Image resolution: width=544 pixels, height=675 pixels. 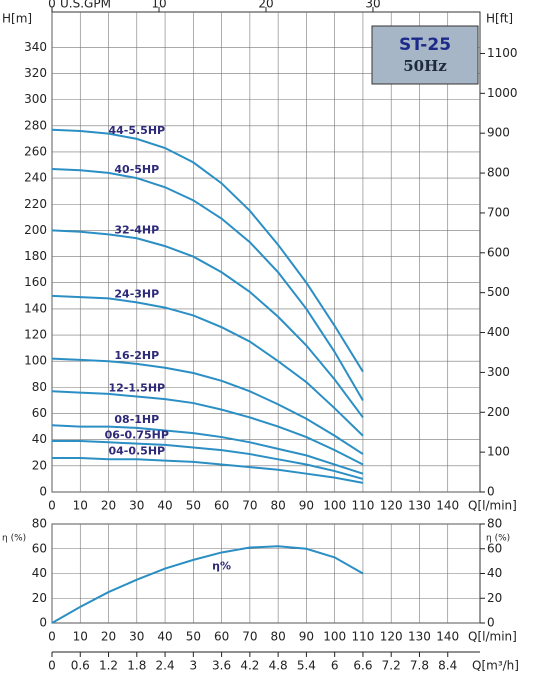 What do you see at coordinates (35, 151) in the screenshot?
I see `y-tick-label: 260` at bounding box center [35, 151].